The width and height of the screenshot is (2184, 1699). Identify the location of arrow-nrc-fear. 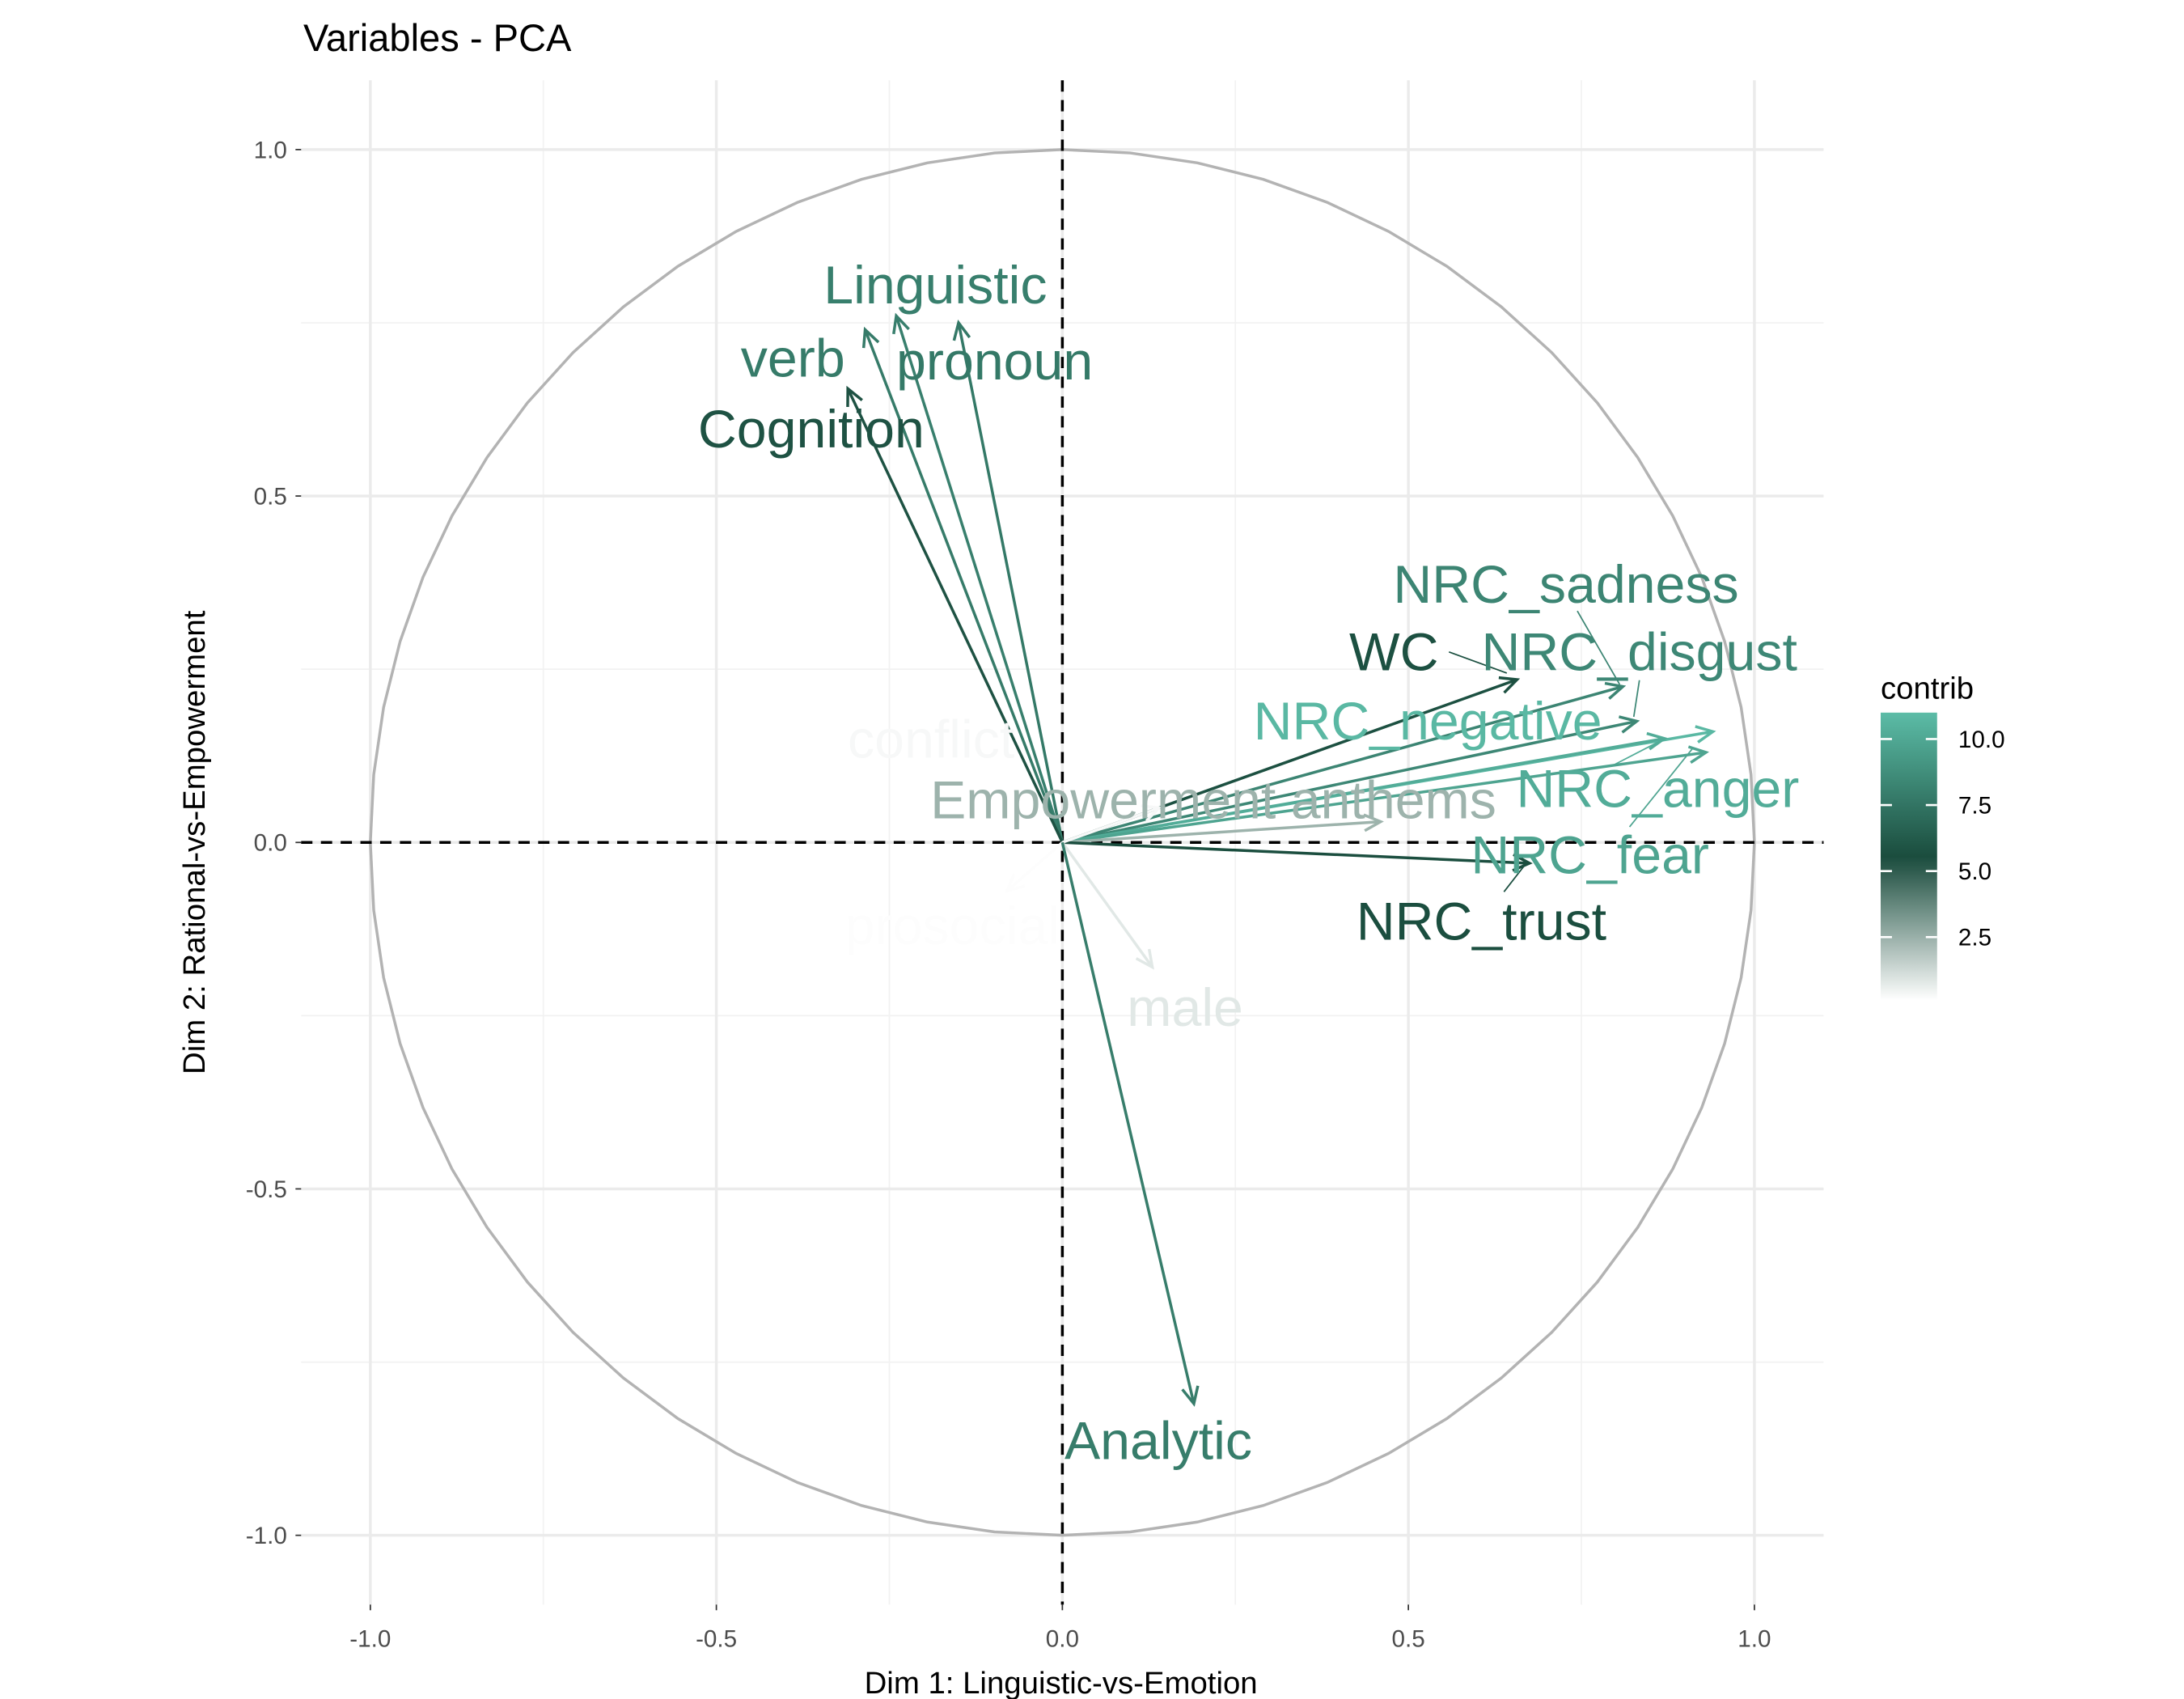
(1385, 795).